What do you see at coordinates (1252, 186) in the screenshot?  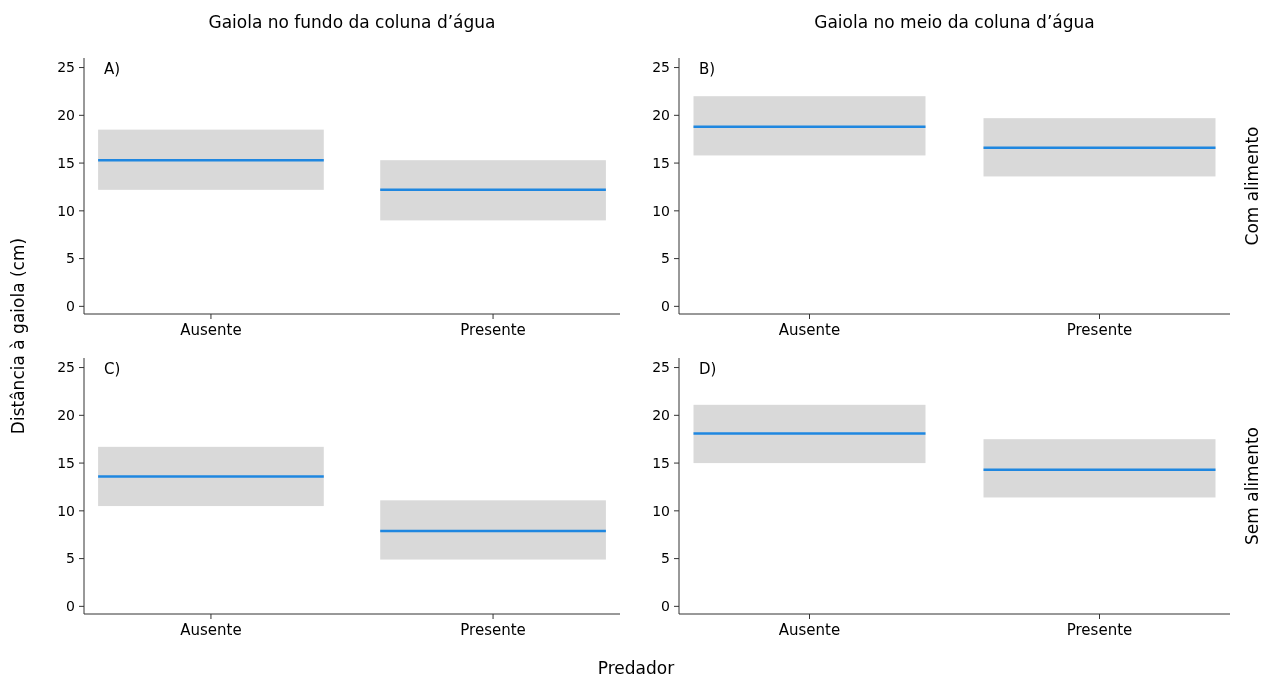 I see `y2-axis-title: Com alimento` at bounding box center [1252, 186].